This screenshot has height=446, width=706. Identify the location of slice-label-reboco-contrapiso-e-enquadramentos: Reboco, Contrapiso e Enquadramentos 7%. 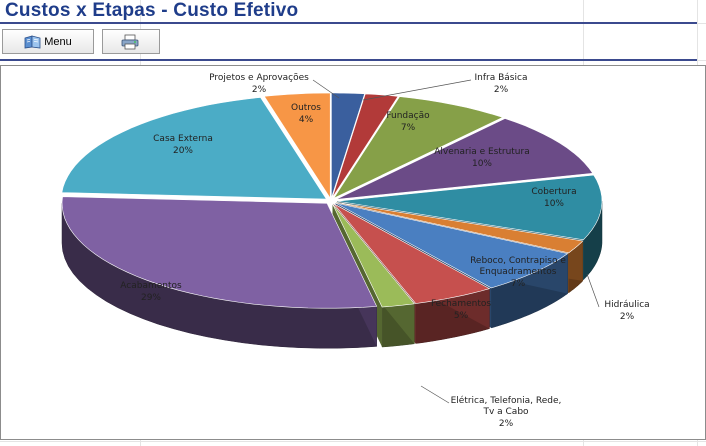
(518, 272).